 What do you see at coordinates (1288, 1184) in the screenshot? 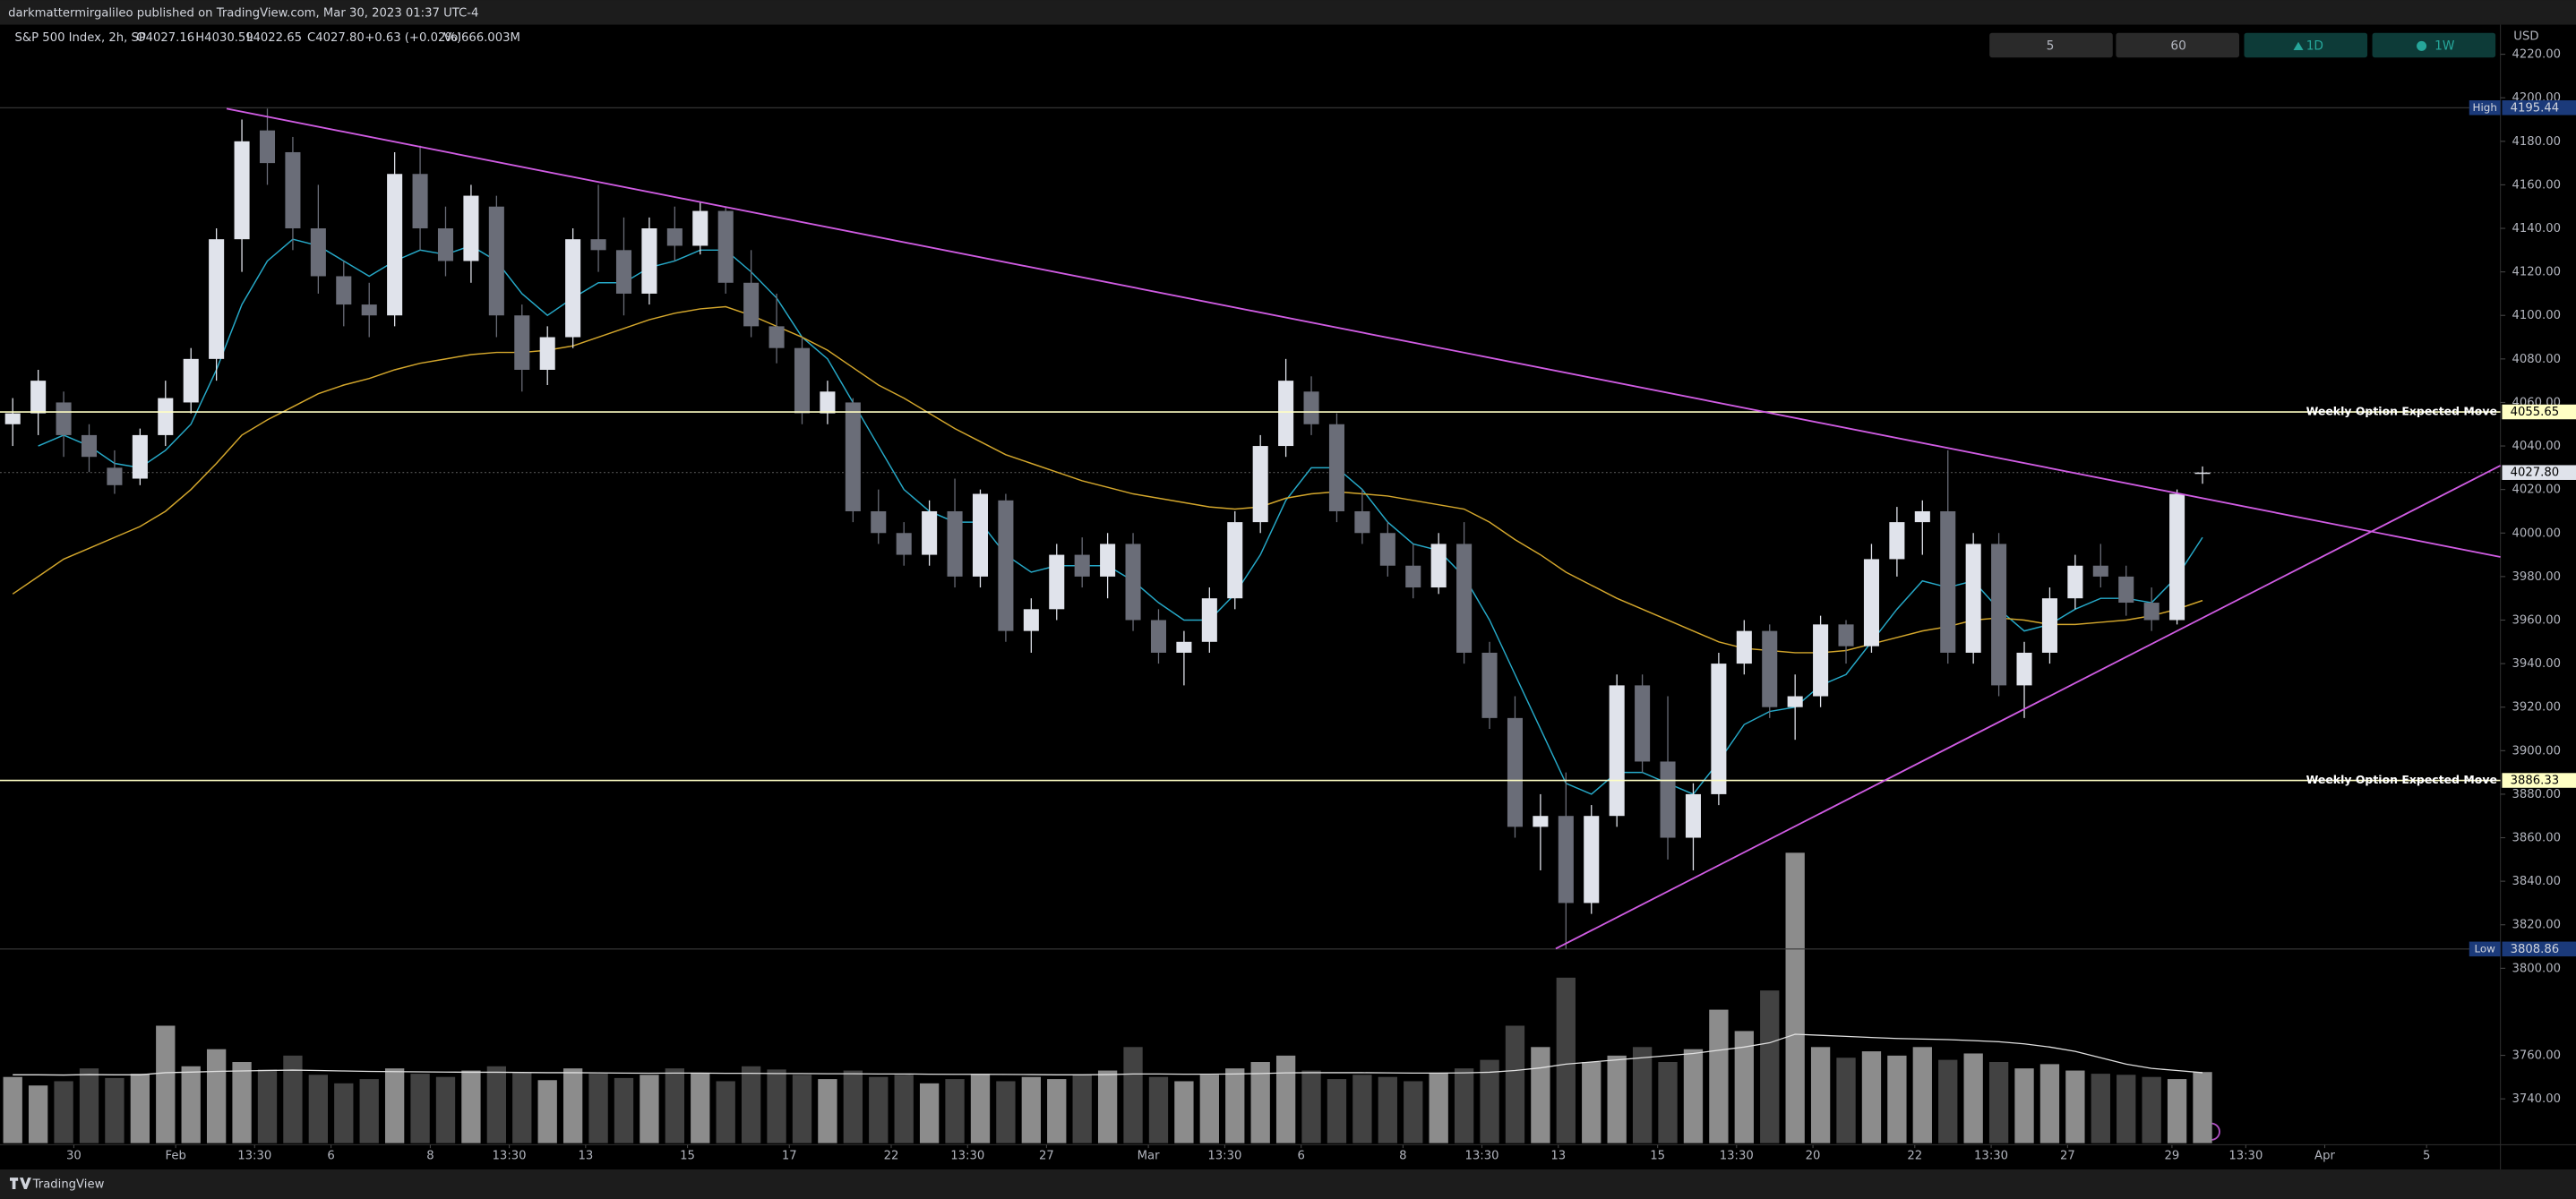
I see `footer-bar` at bounding box center [1288, 1184].